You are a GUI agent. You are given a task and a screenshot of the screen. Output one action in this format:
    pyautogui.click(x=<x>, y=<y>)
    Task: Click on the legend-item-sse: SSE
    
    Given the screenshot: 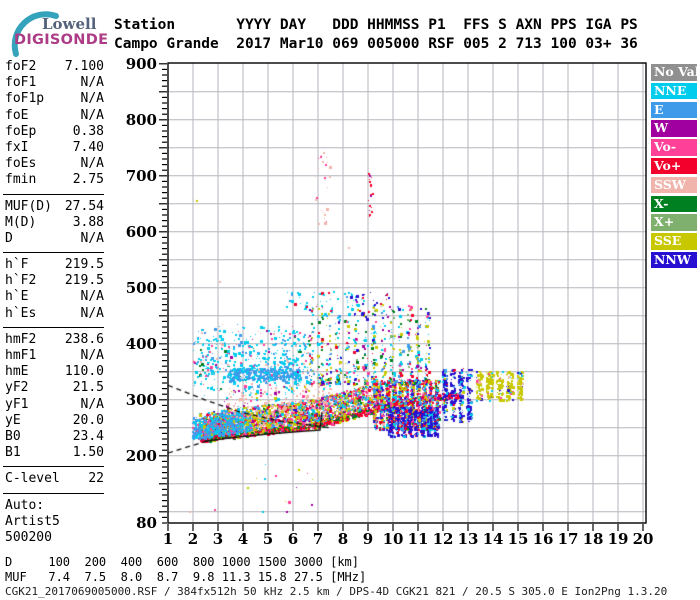 What is the action you would take?
    pyautogui.click(x=674, y=241)
    